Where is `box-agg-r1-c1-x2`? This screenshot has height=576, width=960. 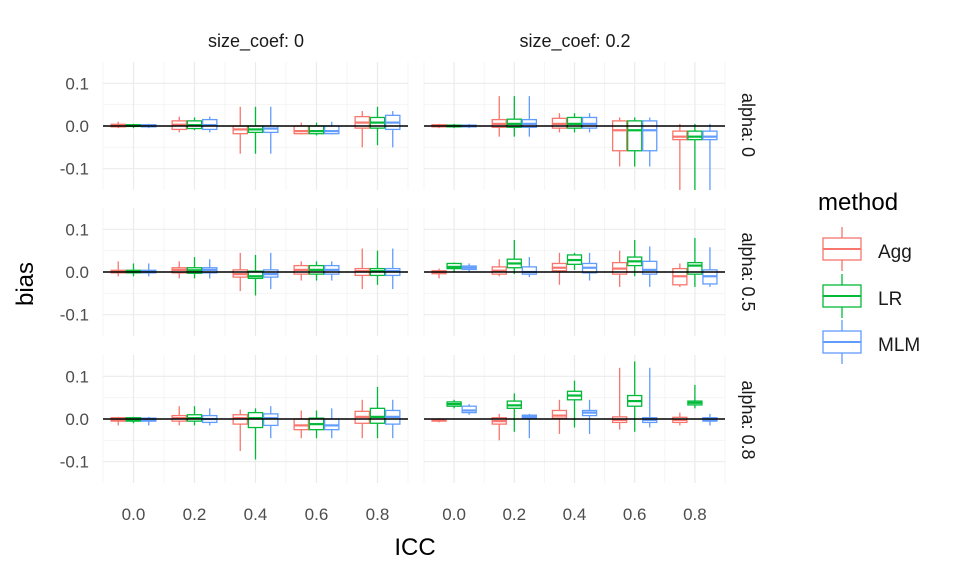
box-agg-r1-c1-x2 is located at coordinates (559, 268).